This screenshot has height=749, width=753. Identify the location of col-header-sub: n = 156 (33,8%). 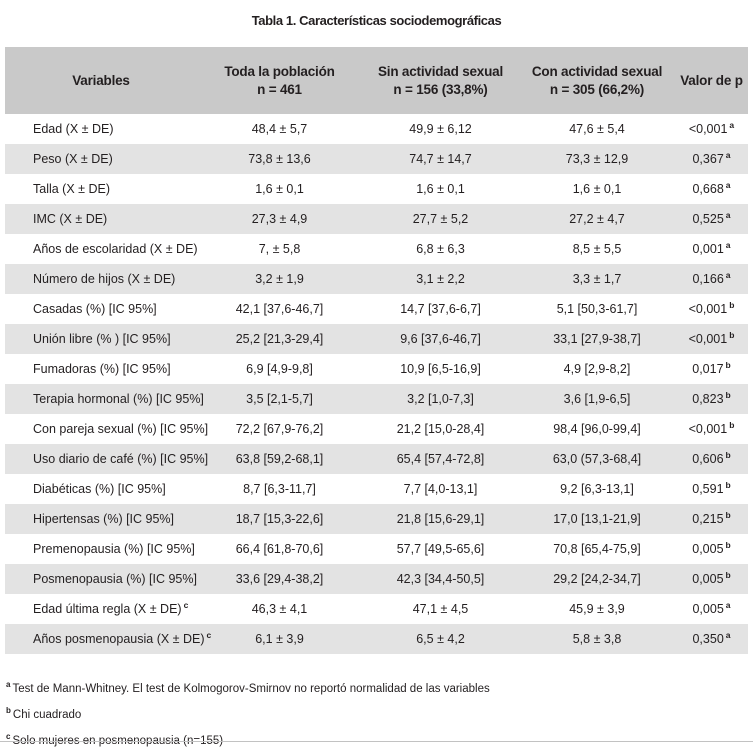
(440, 89).